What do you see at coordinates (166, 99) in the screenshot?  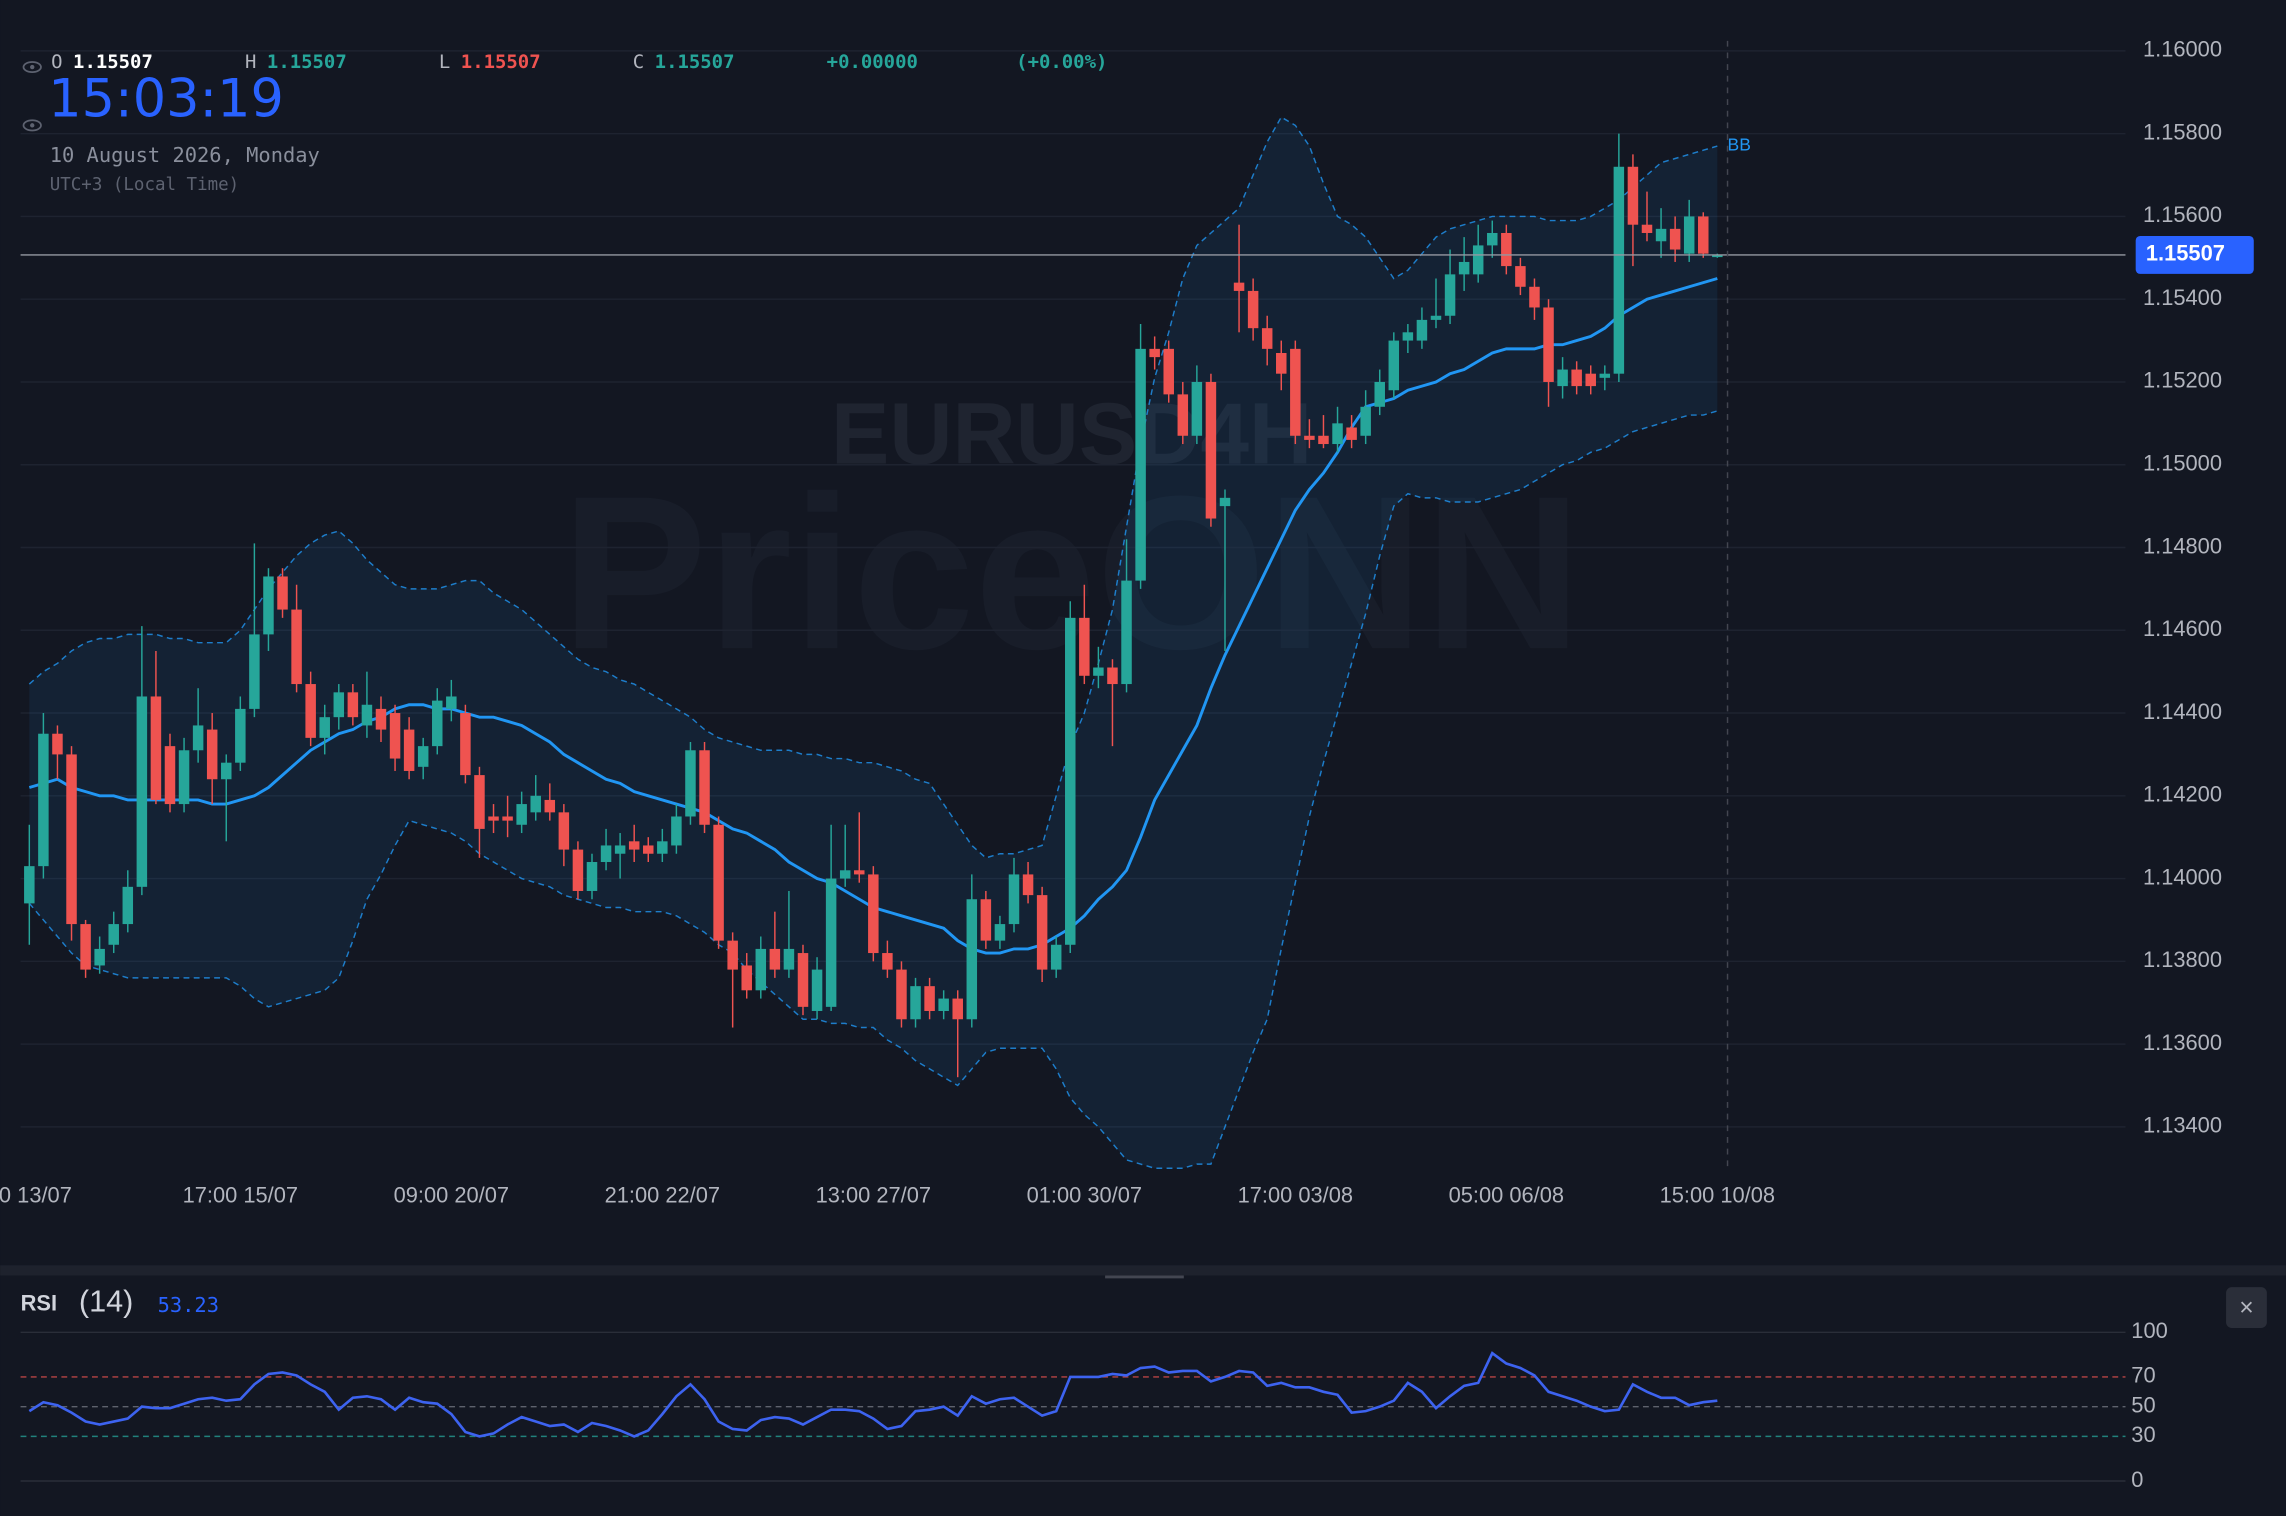 I see `clock: 15:03:19` at bounding box center [166, 99].